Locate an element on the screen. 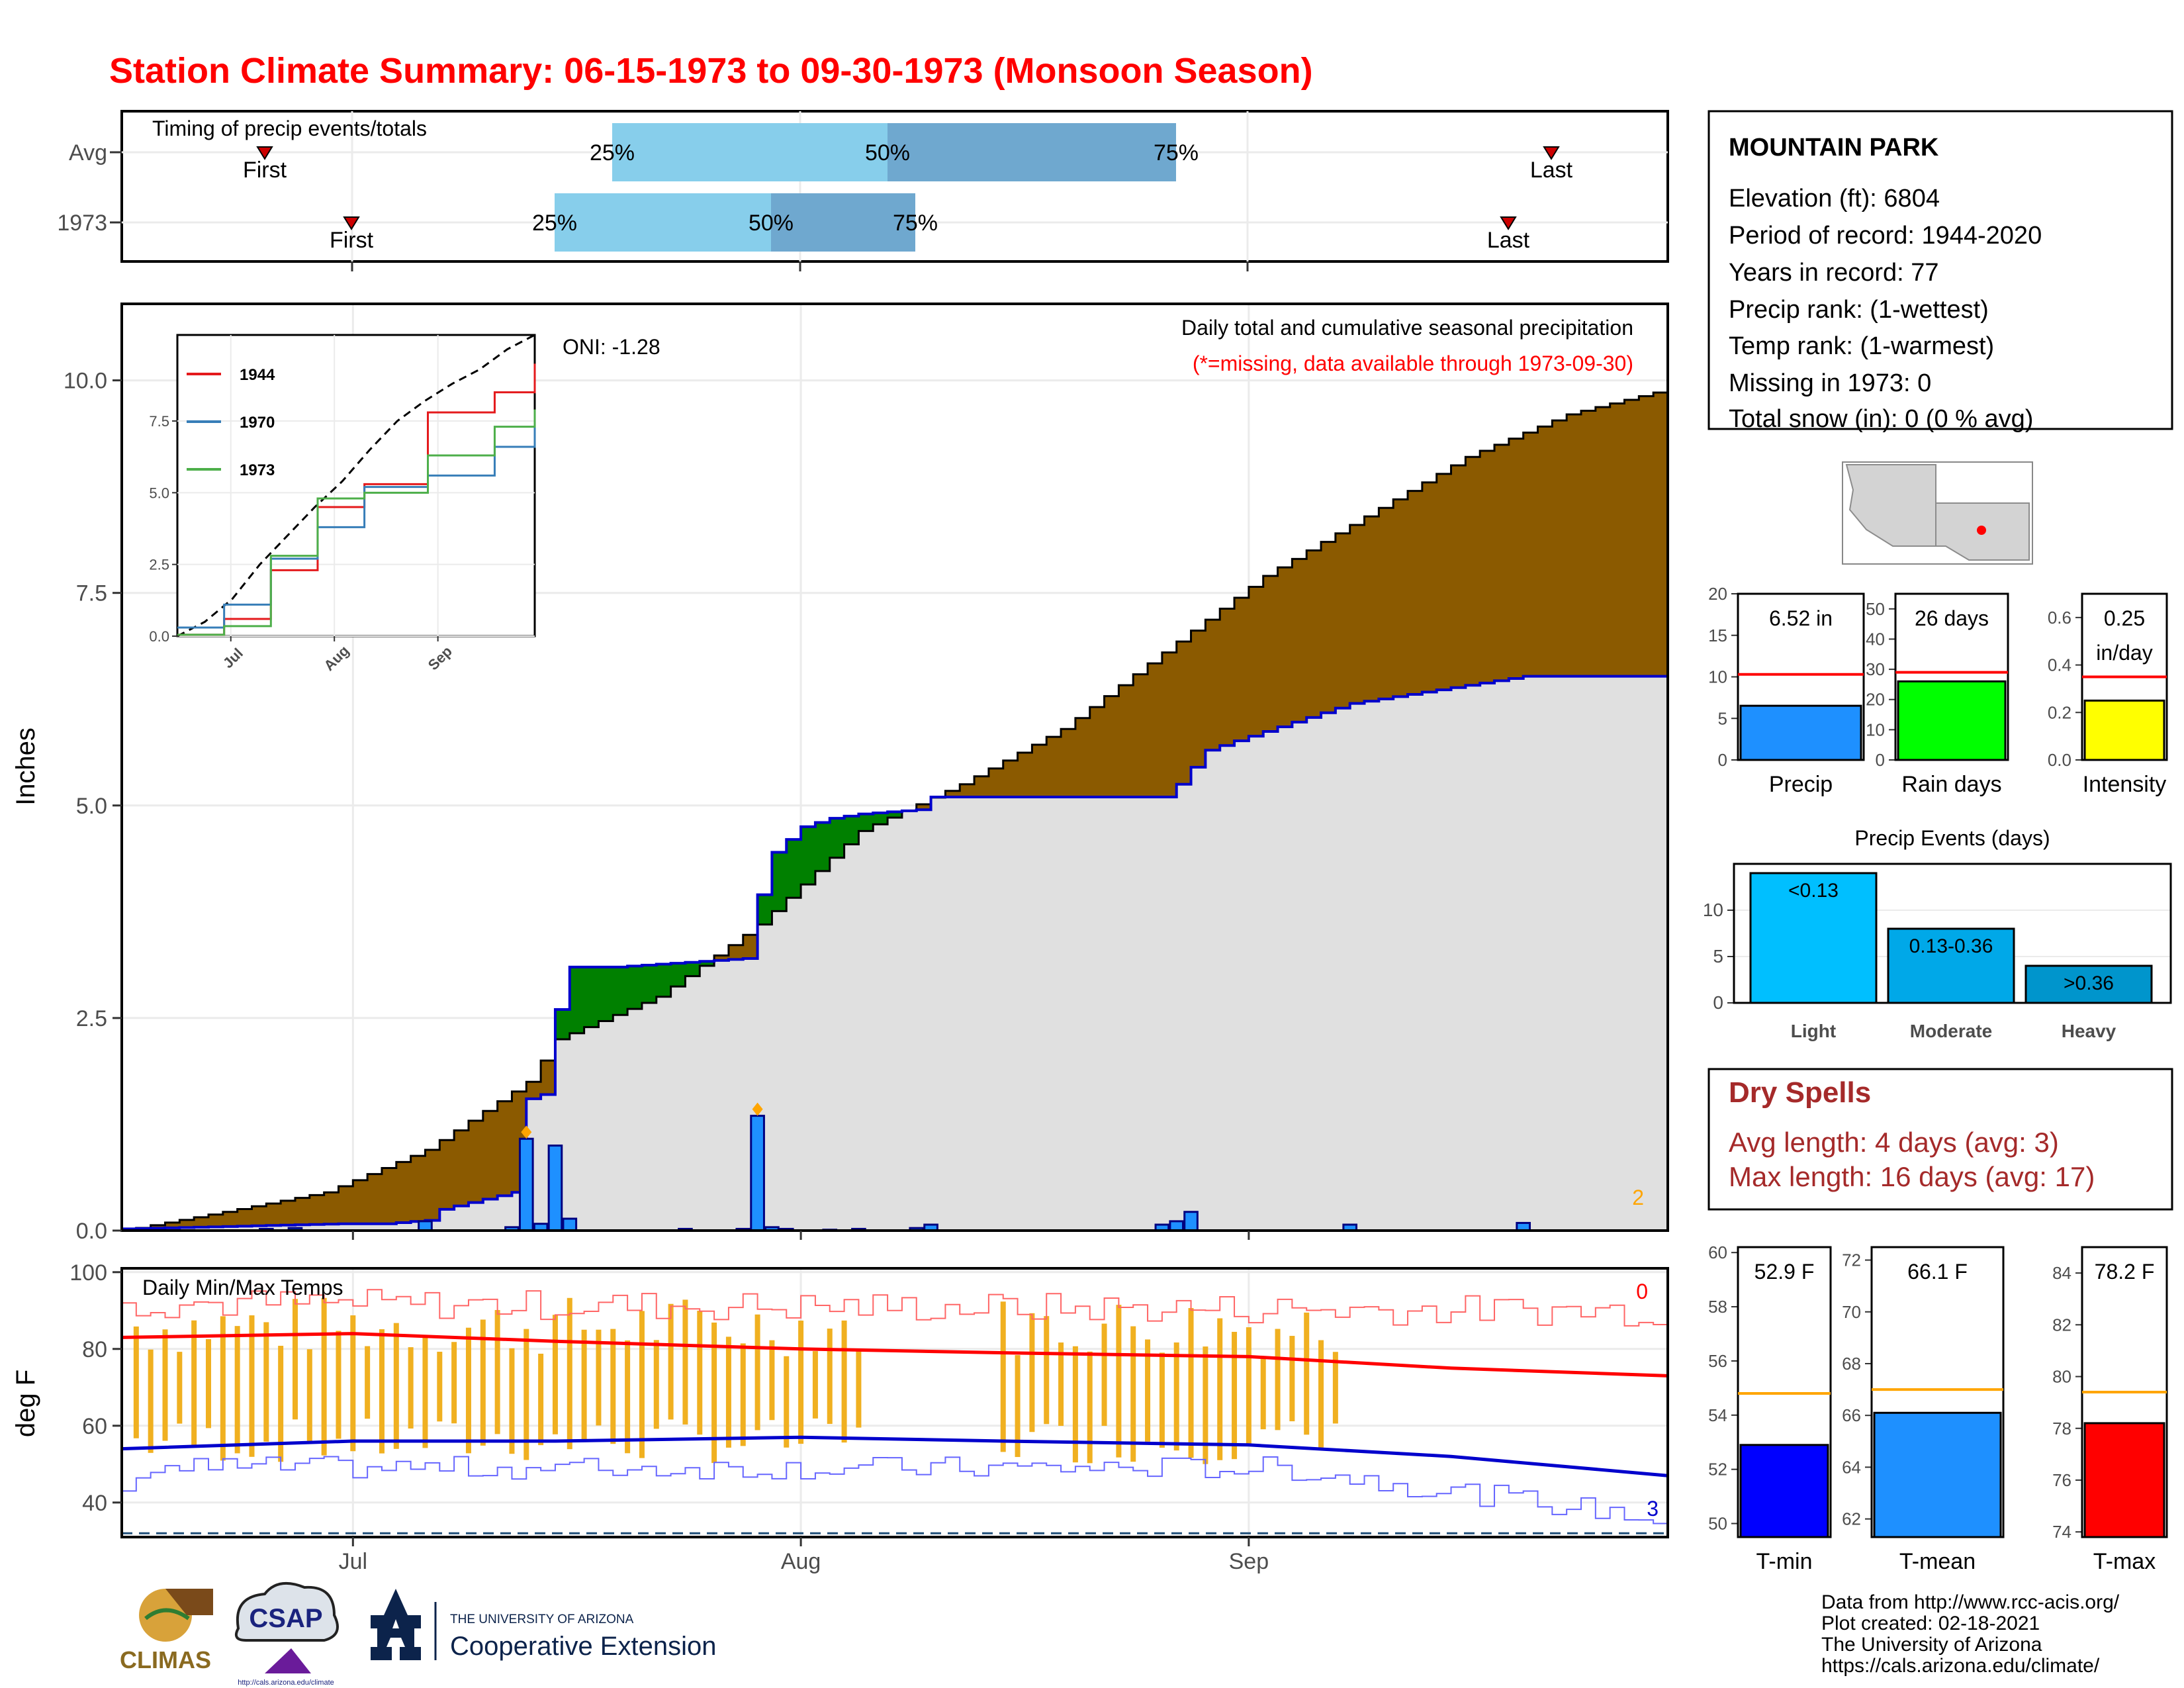 This screenshot has height=1688, width=2184. mini-bar-value is located at coordinates (1952, 720).